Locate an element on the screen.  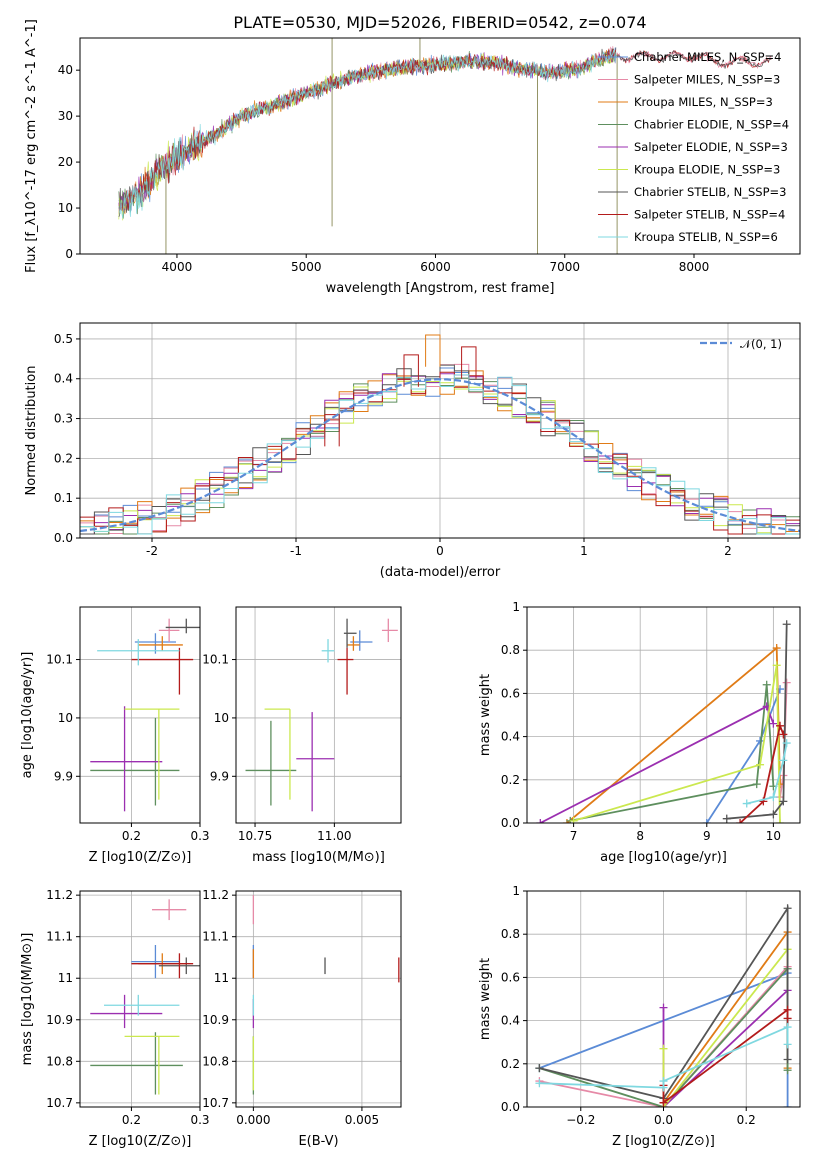
spectrum-red-salpeter_miles is located at coordinates (694, 59).